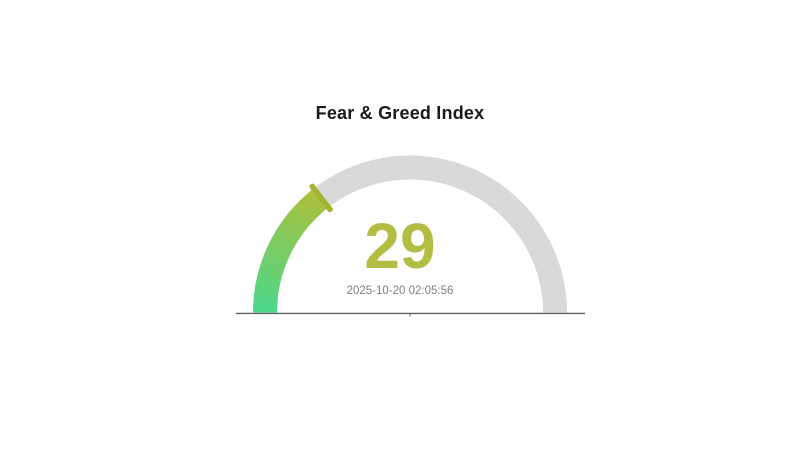 This screenshot has height=450, width=800. What do you see at coordinates (400, 113) in the screenshot?
I see `chart-title: Fear & Greed Index` at bounding box center [400, 113].